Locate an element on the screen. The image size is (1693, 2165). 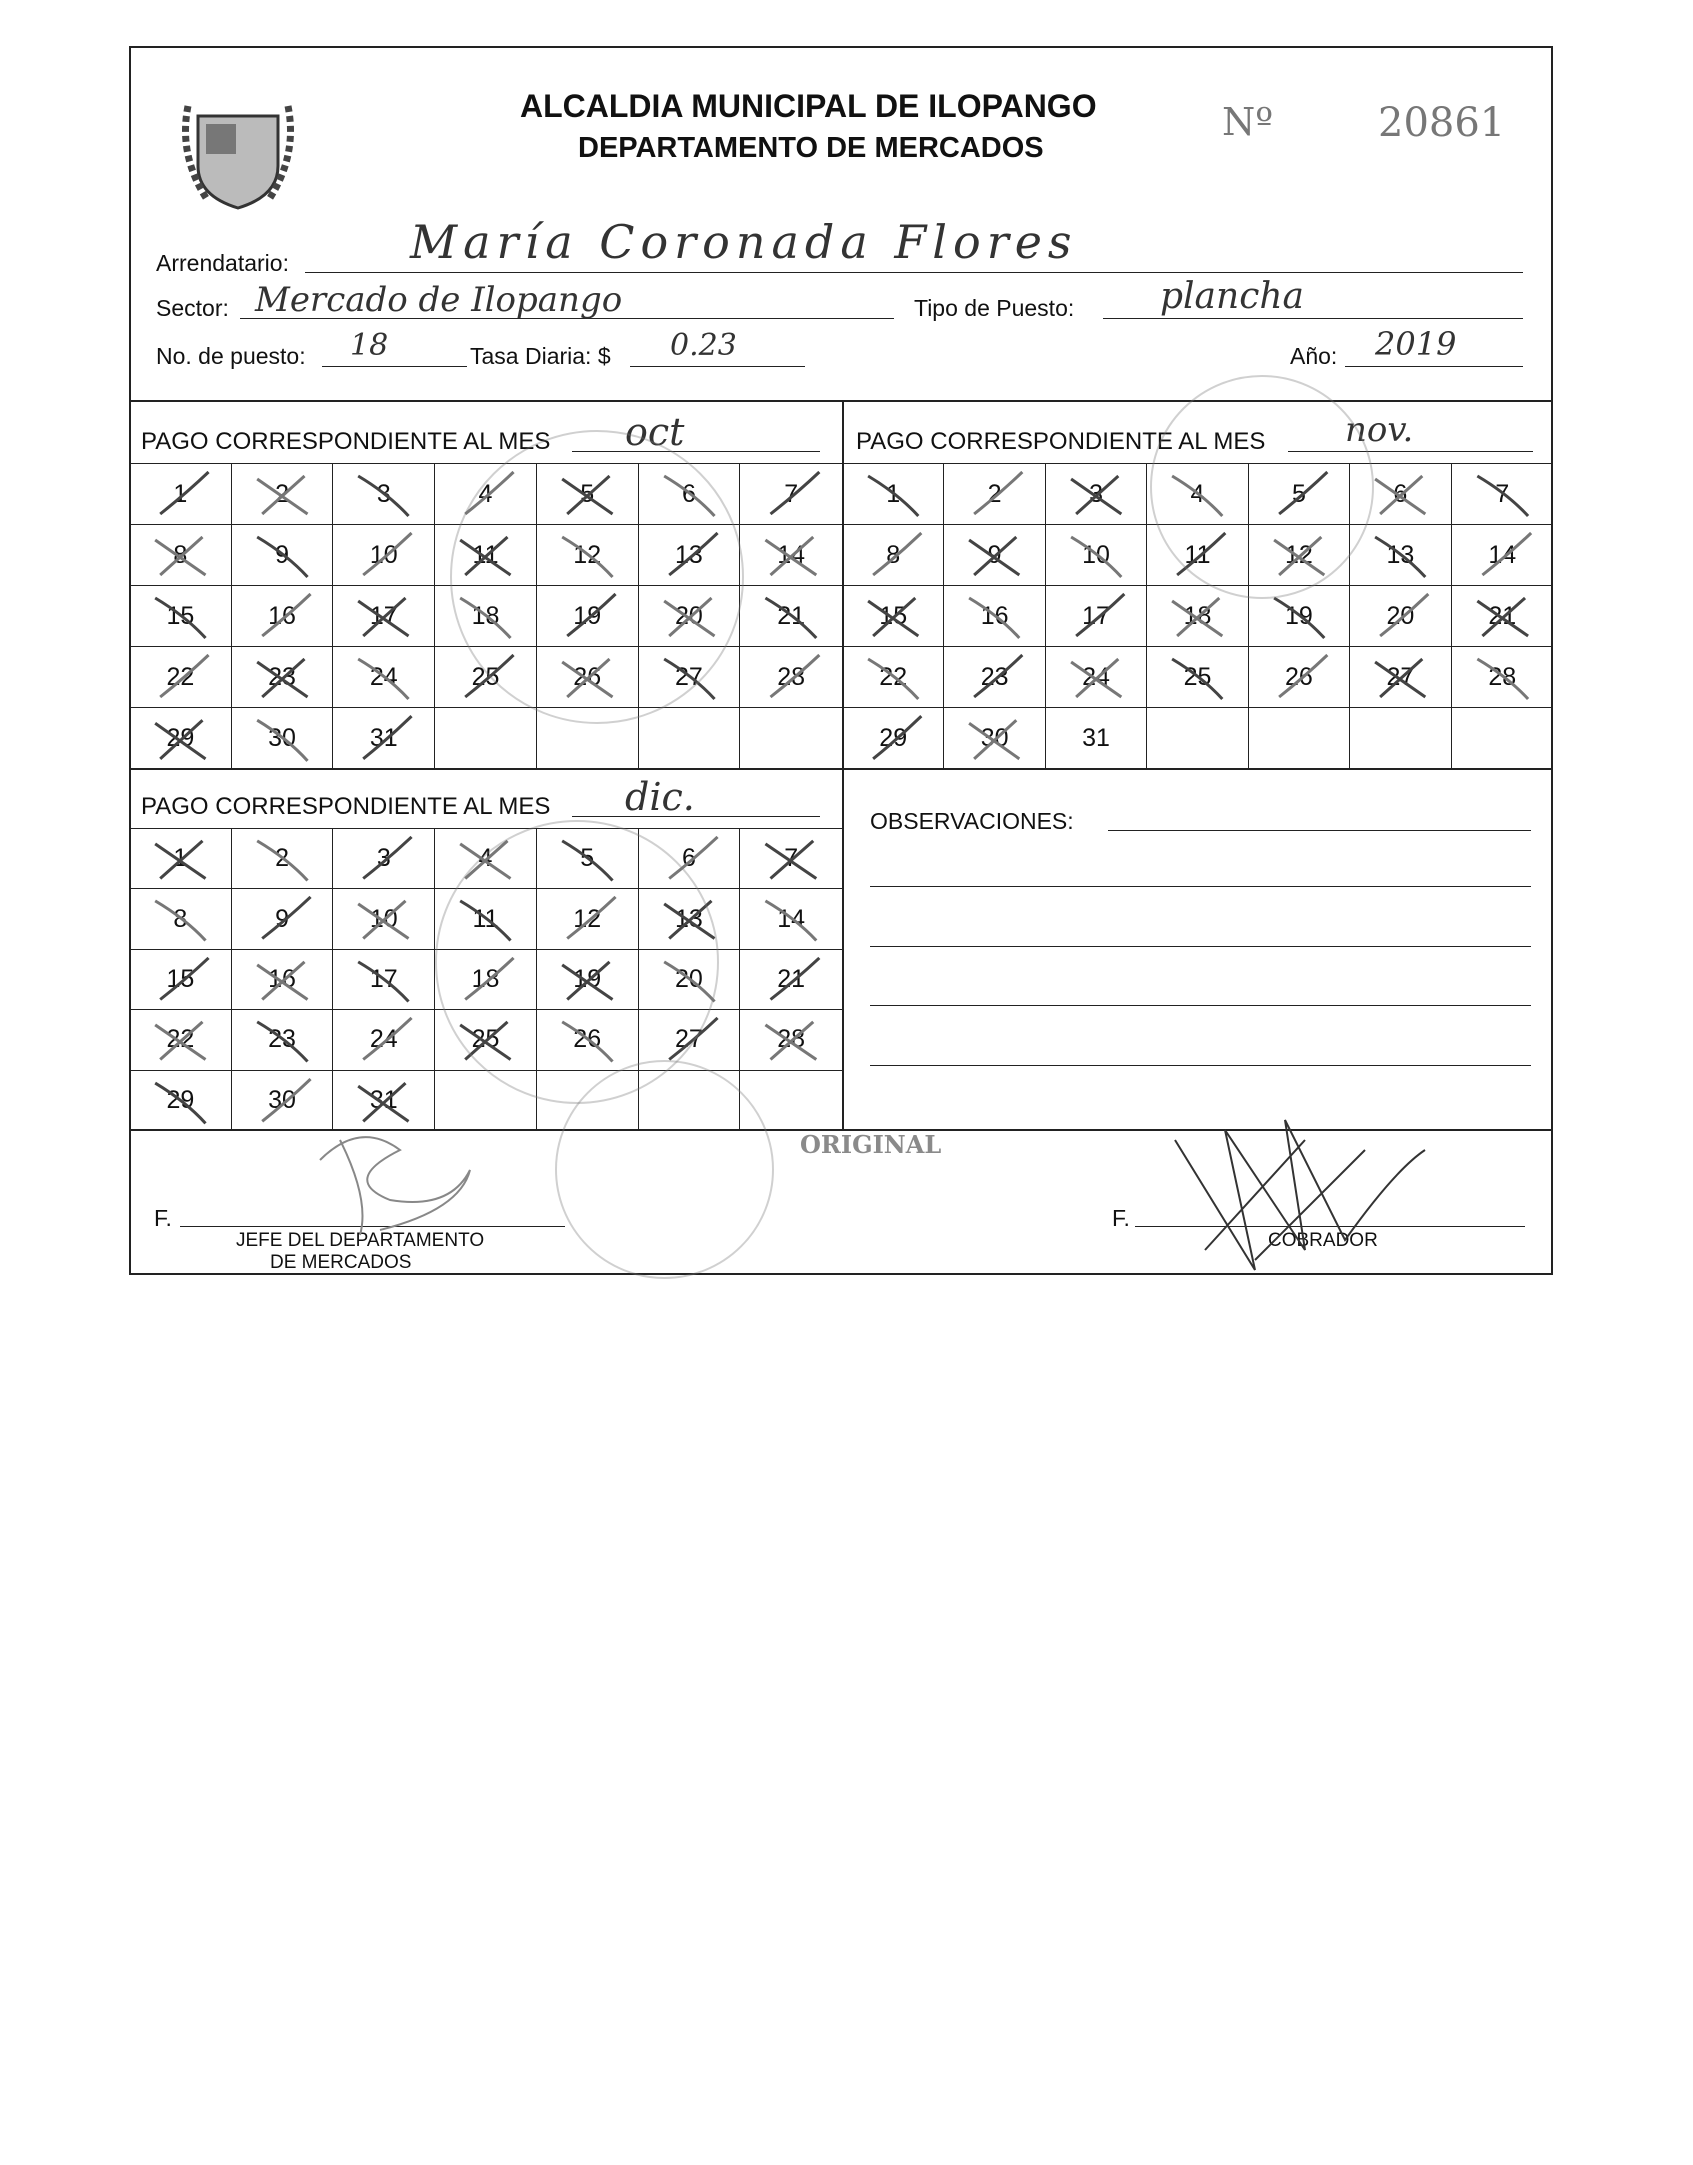
day-number: 8 is located at coordinates (180, 554).